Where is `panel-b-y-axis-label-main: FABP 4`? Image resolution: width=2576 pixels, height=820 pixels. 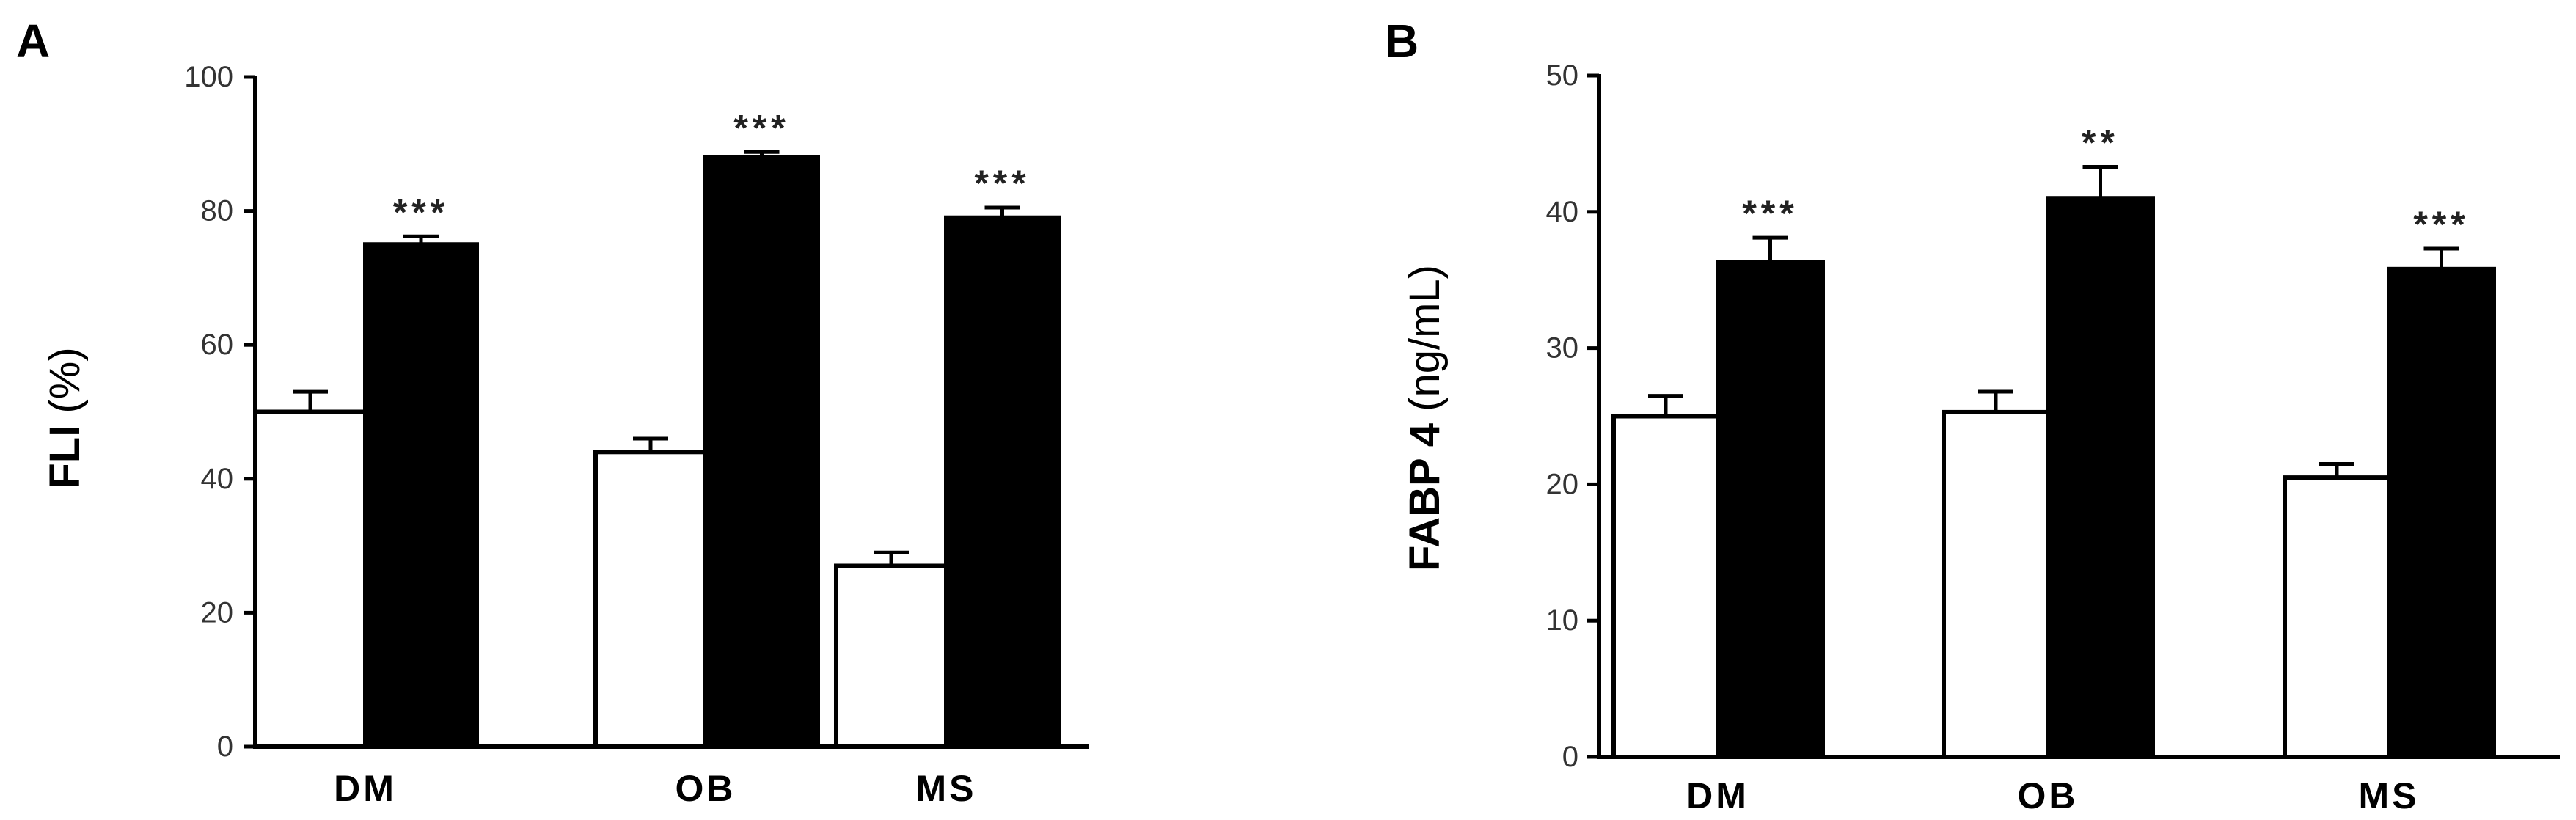
panel-b-y-axis-label-main: FABP 4 is located at coordinates (1425, 491).